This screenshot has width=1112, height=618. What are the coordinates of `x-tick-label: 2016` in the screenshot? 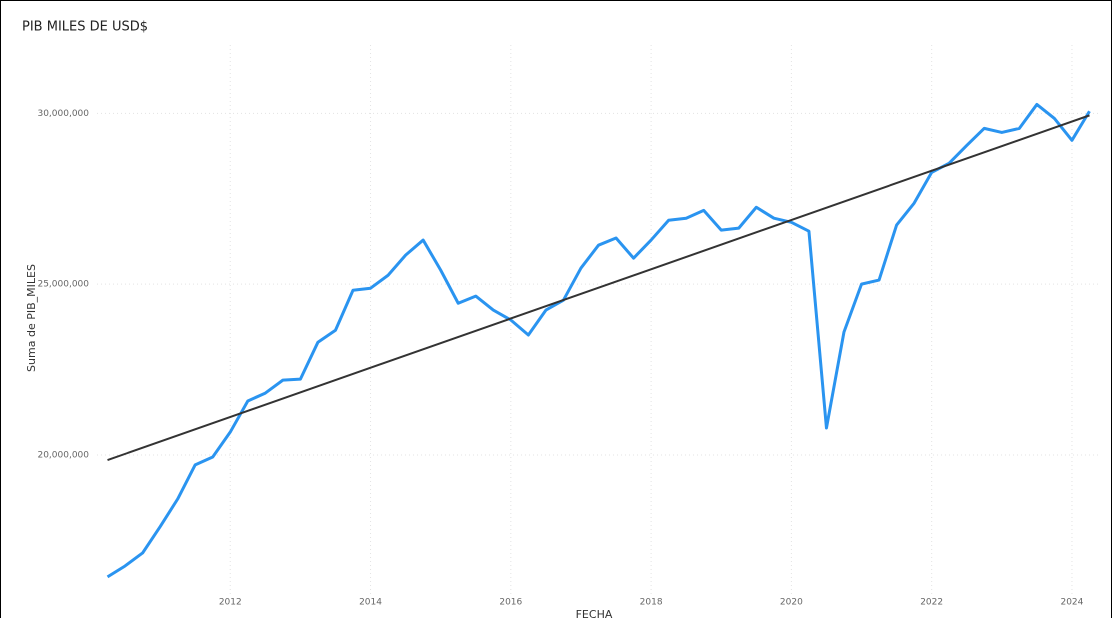 It's located at (510, 603).